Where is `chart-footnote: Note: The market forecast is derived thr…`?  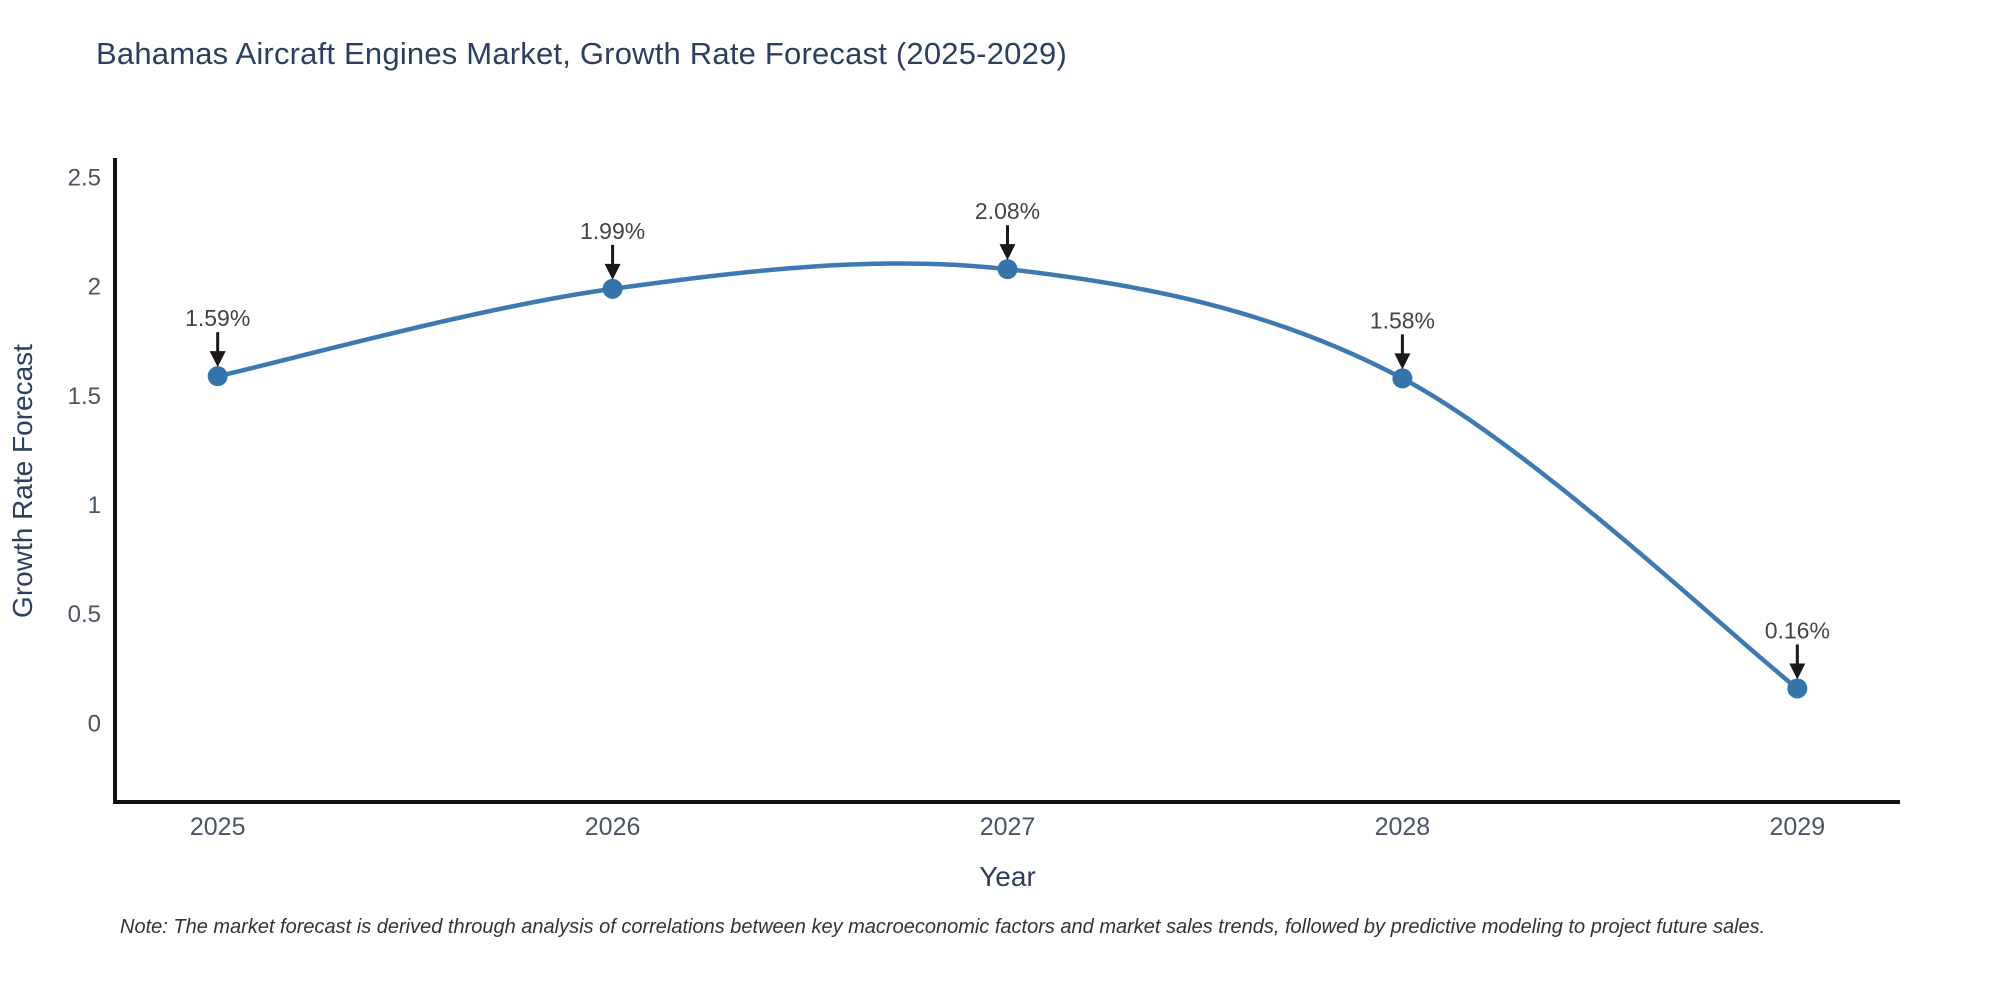
chart-footnote: Note: The market forecast is derived thr… is located at coordinates (943, 927).